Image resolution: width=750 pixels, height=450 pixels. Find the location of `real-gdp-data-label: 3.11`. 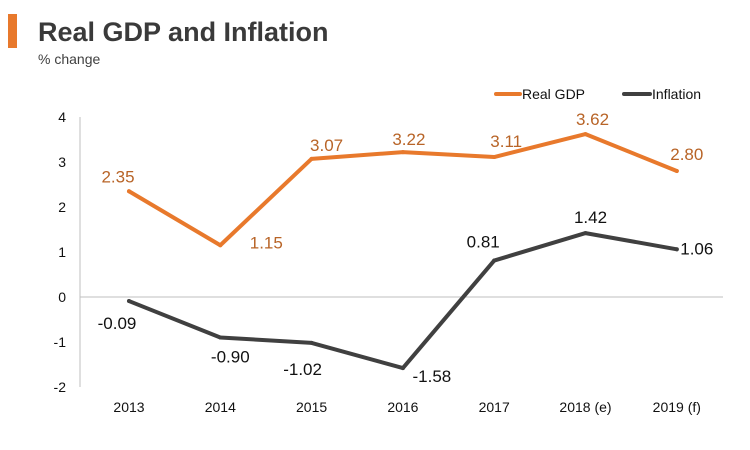

real-gdp-data-label: 3.11 is located at coordinates (506, 141).